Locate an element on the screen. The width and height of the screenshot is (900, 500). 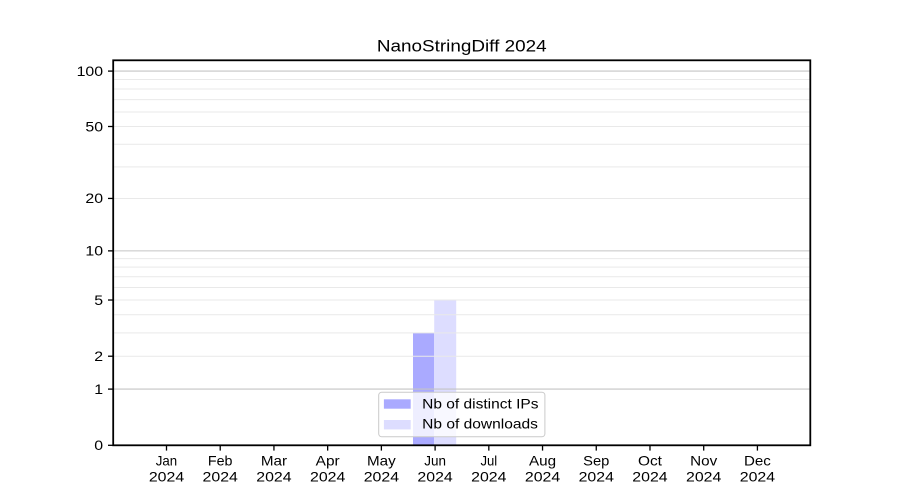
svg-text: 50 is located at coordinates (94, 126).